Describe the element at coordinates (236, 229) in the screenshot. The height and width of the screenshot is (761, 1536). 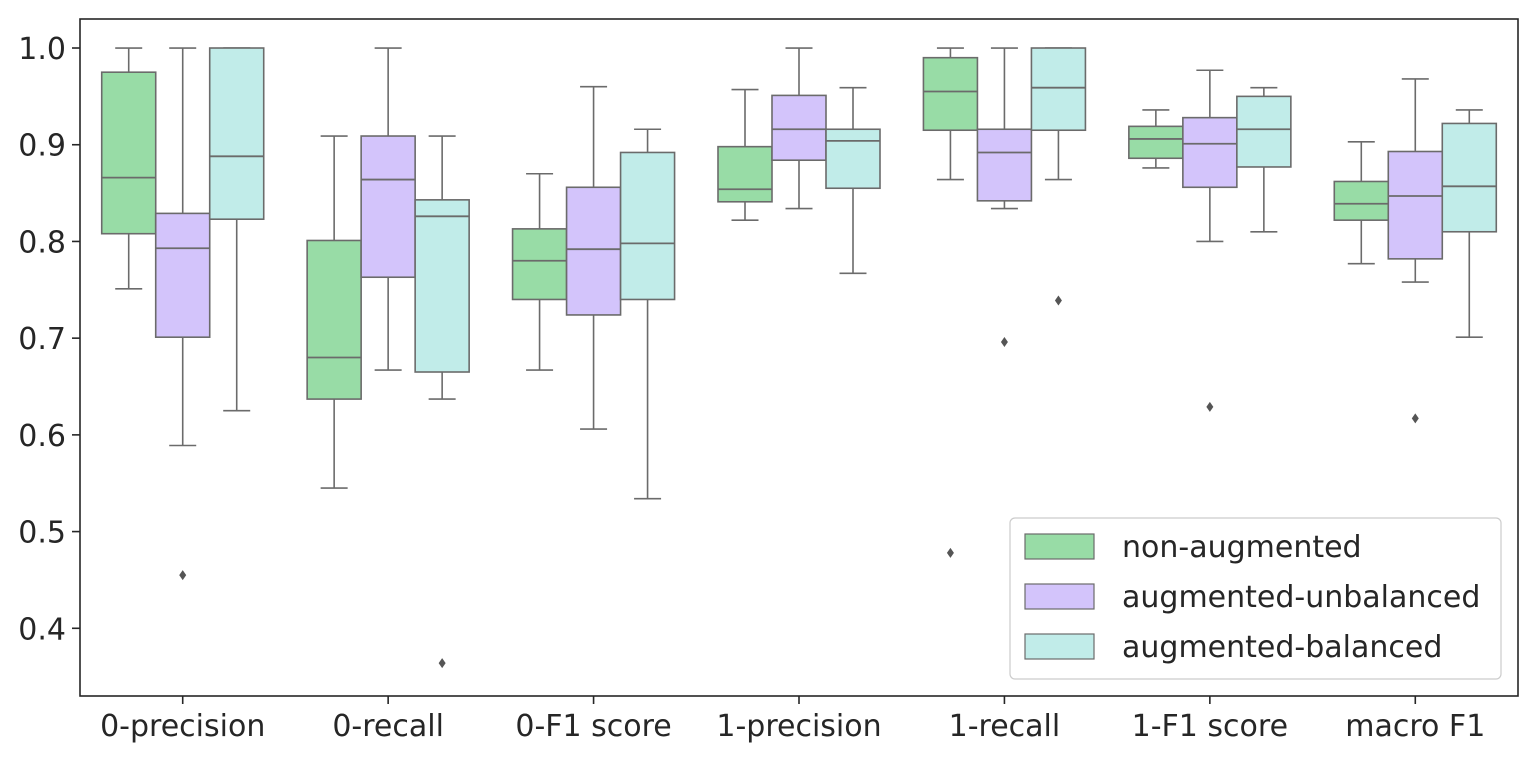
I see `box-augmented-balanced-0-precision` at that location.